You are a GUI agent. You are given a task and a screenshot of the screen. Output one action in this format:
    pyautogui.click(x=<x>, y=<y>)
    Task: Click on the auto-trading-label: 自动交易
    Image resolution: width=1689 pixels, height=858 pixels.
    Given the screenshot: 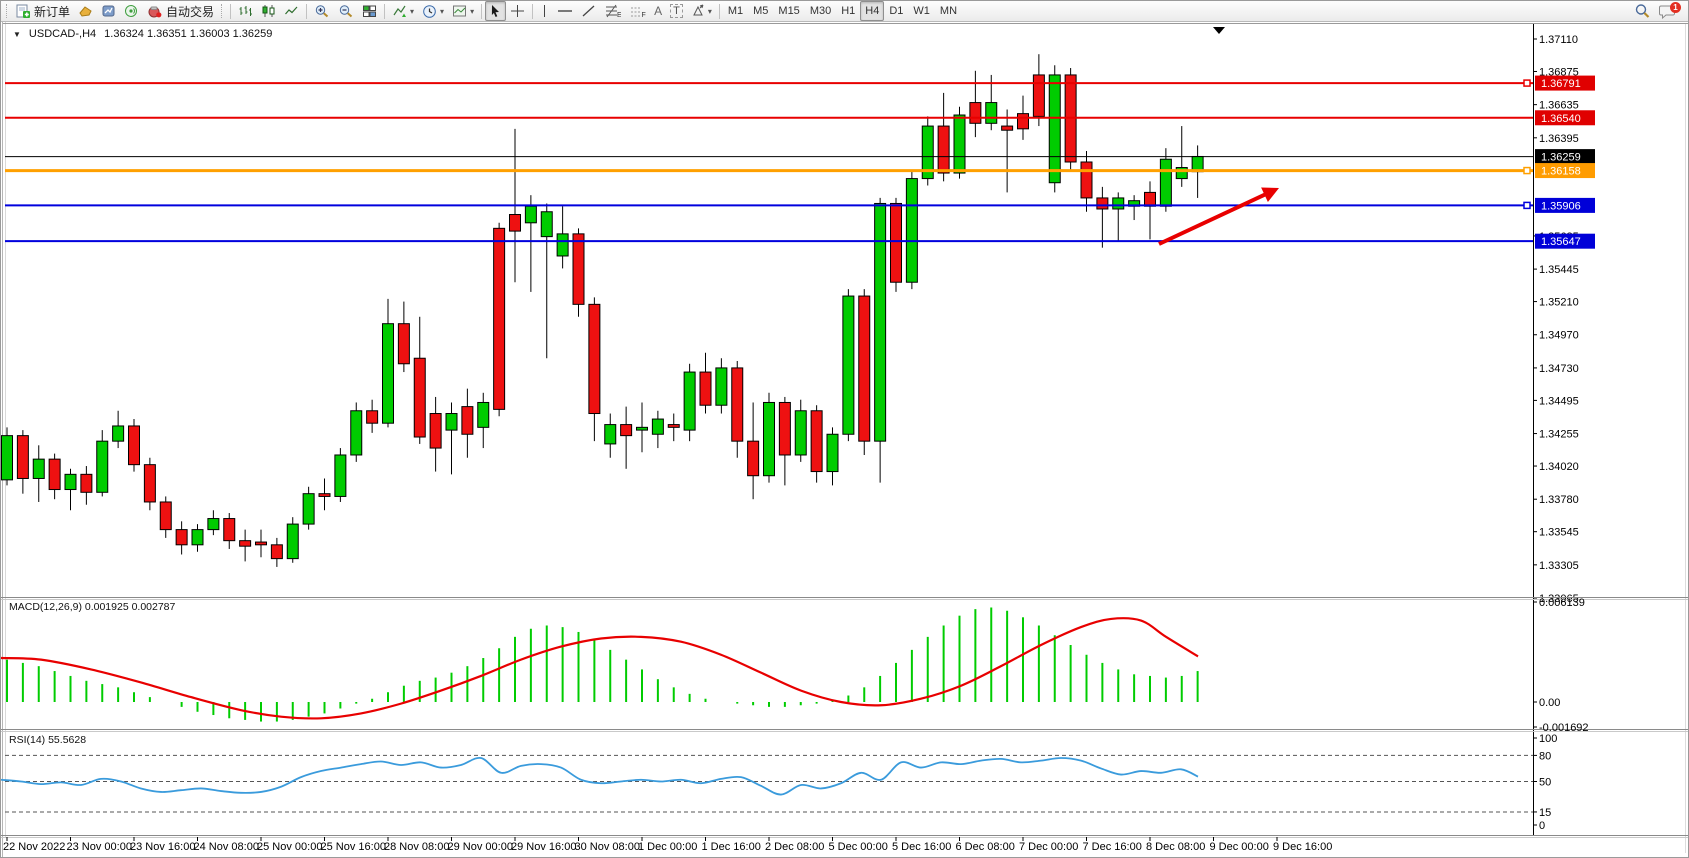 What is the action you would take?
    pyautogui.click(x=190, y=11)
    